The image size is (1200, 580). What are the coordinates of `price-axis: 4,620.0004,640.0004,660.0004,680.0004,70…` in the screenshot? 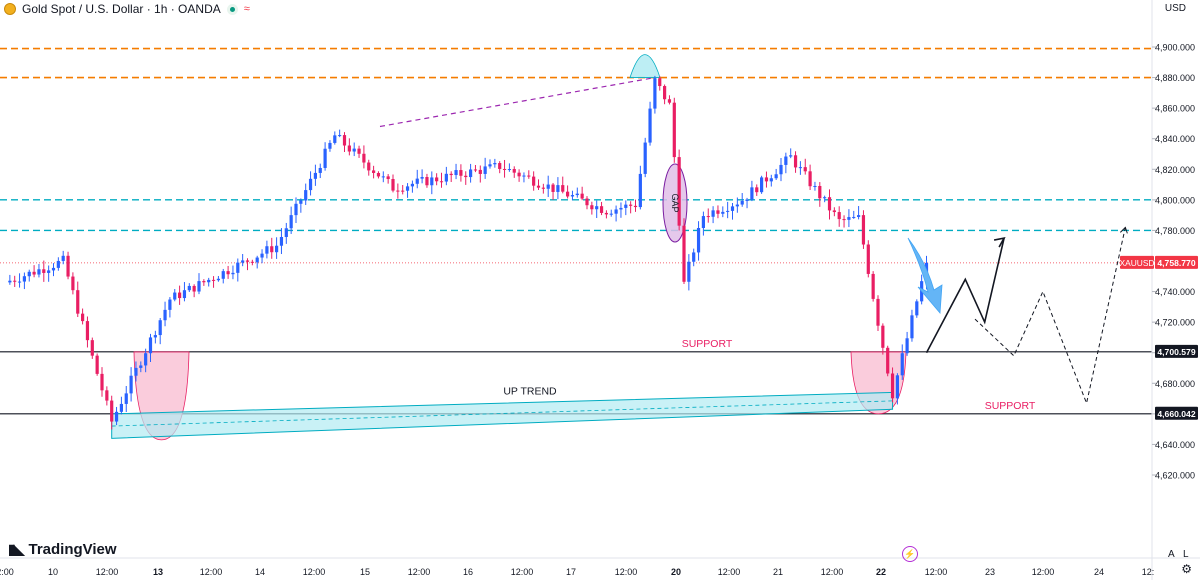 It's located at (1159, 290).